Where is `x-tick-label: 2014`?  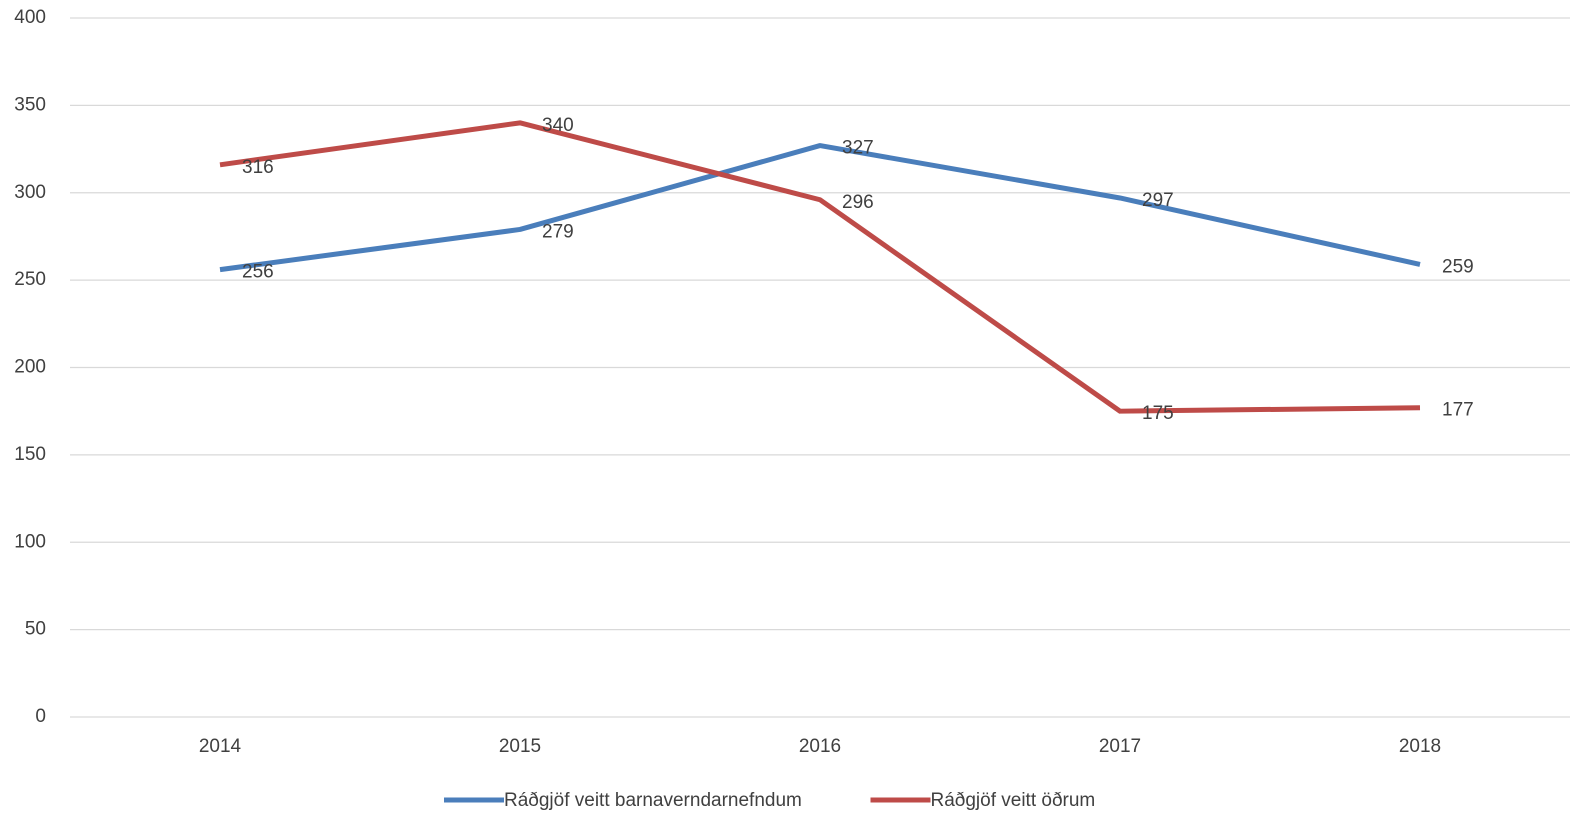 x-tick-label: 2014 is located at coordinates (220, 746).